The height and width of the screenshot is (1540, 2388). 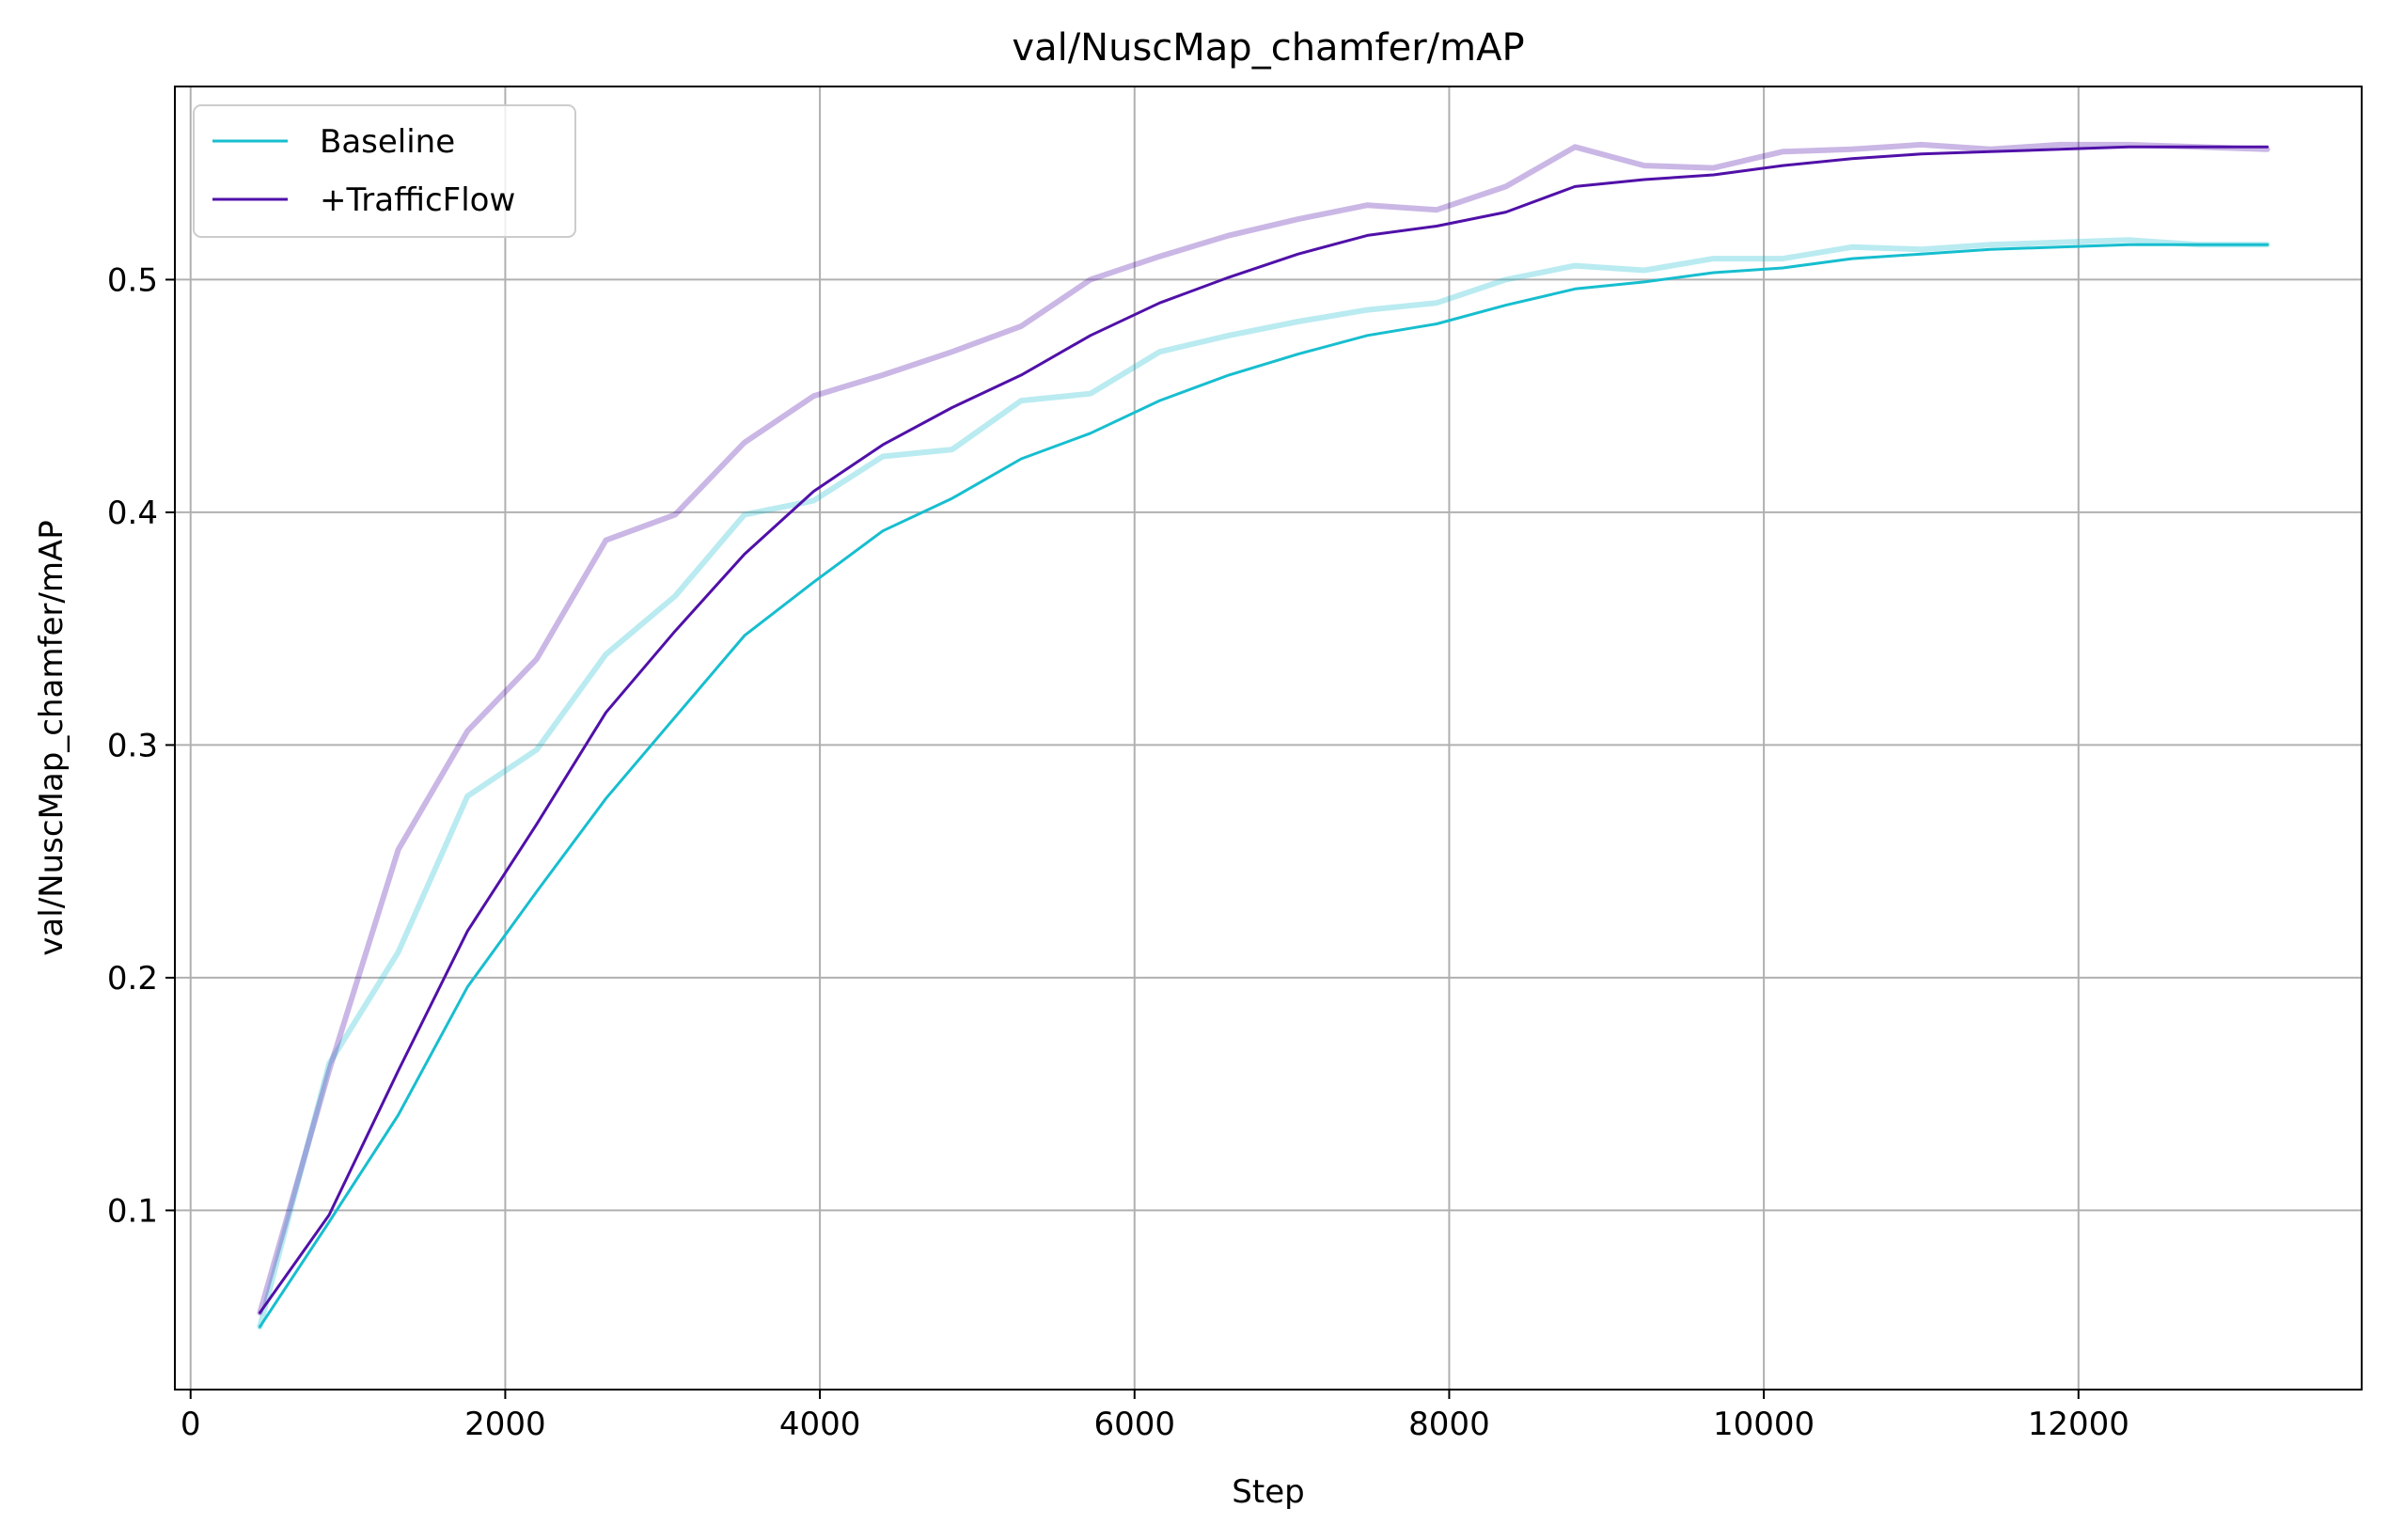 What do you see at coordinates (1449, 1424) in the screenshot?
I see `x-tick-label: 8000` at bounding box center [1449, 1424].